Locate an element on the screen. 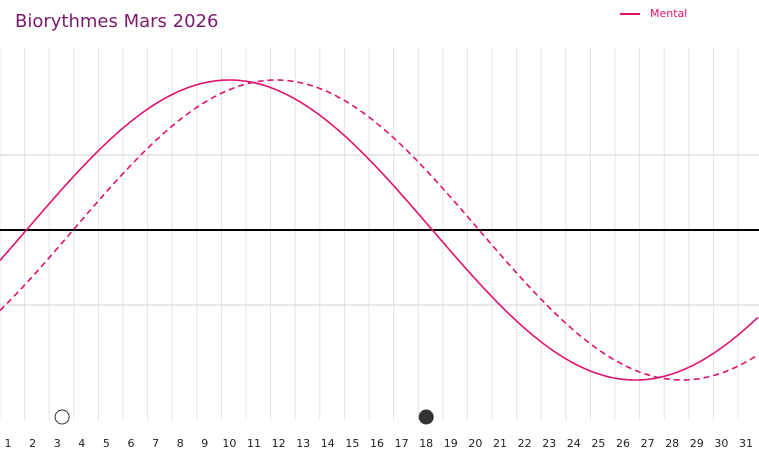  x-tick-label: 9 is located at coordinates (204, 443).